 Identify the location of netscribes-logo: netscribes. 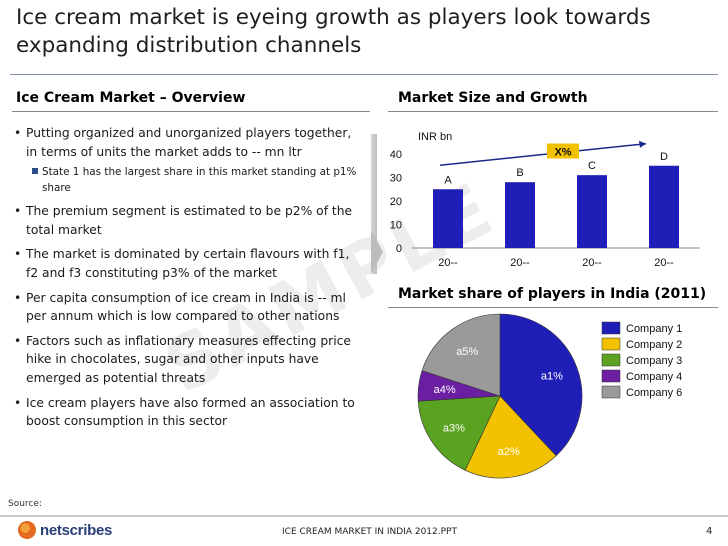
(65, 530).